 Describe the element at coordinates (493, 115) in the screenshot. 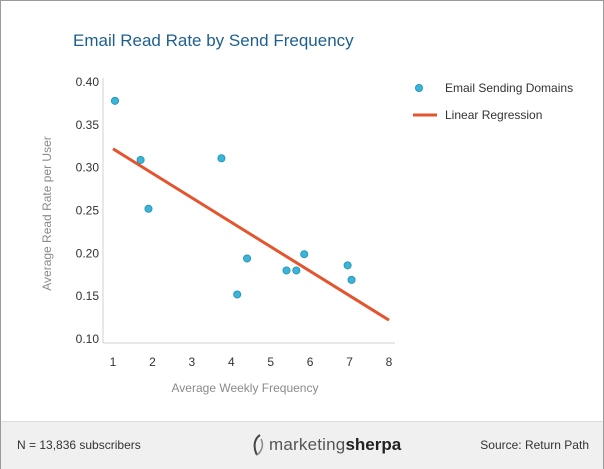

I see `legend-label: Linear Regression` at that location.